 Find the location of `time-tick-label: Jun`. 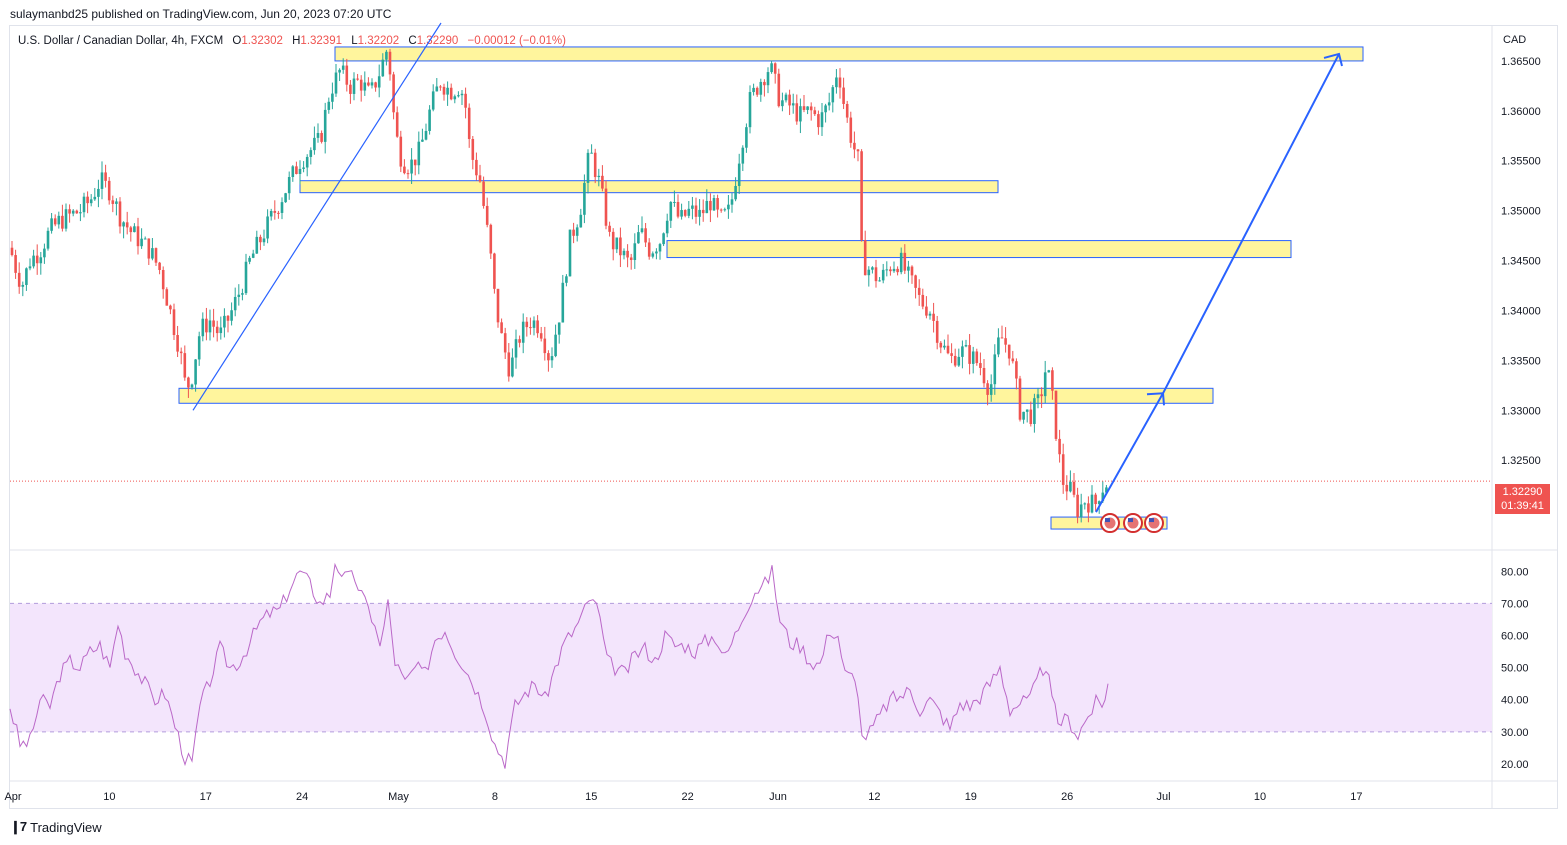

time-tick-label: Jun is located at coordinates (778, 797).